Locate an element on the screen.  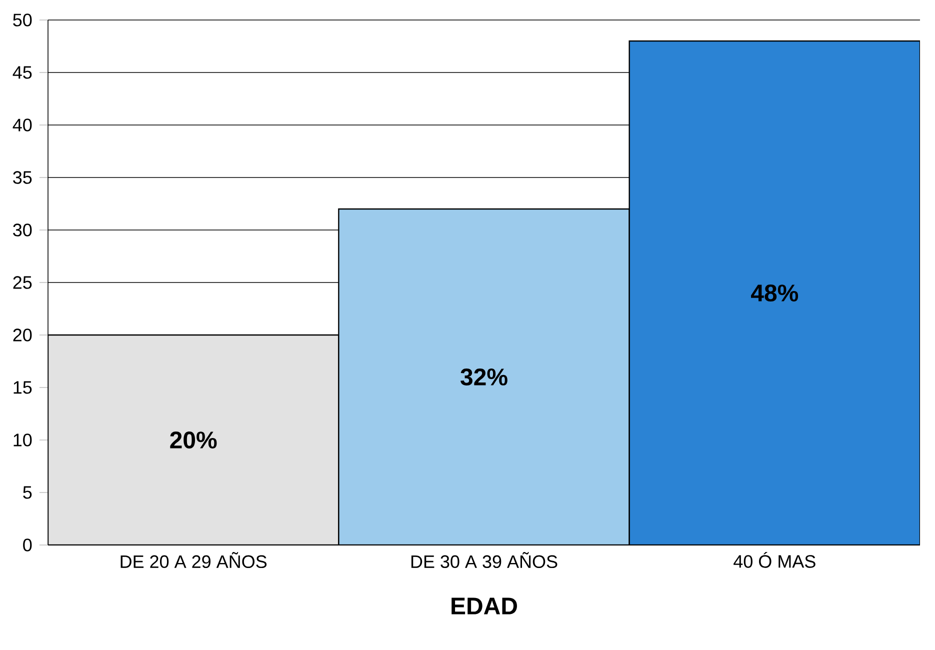
x-tick-label: DE 20 A 29 AÑOS is located at coordinates (193, 560).